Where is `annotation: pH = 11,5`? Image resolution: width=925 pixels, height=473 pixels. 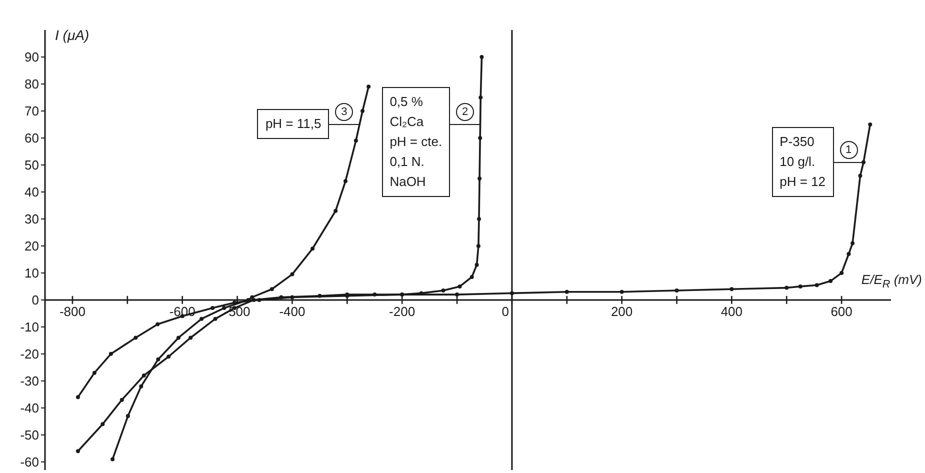 annotation: pH = 11,5 is located at coordinates (293, 124).